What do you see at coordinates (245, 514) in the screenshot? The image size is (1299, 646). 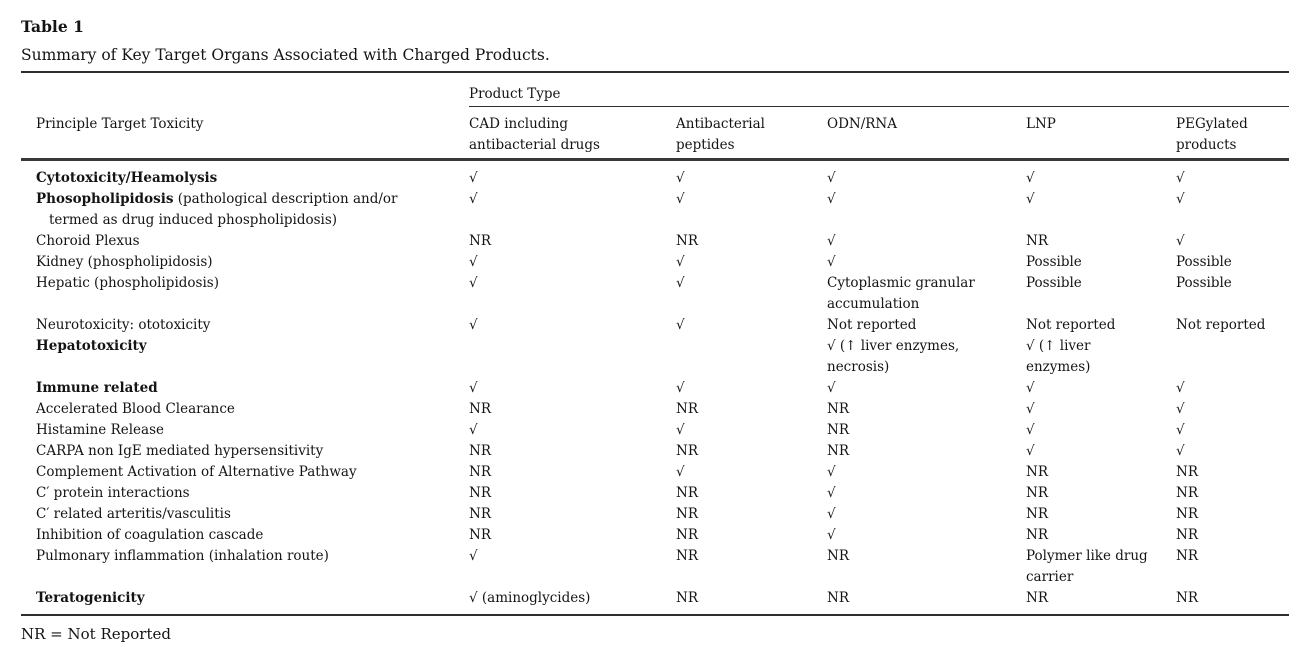 I see `row-label-cell: C′ related arteritis/vasculitis` at bounding box center [245, 514].